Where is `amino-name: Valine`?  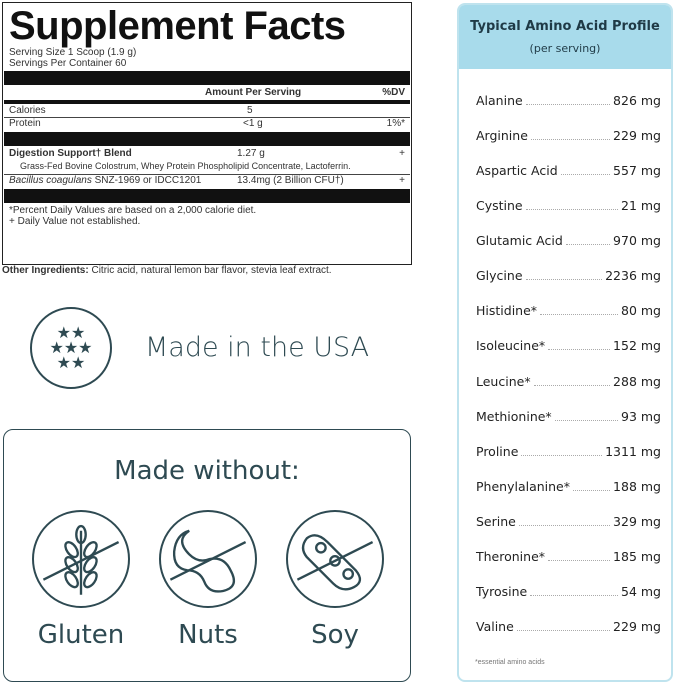 amino-name: Valine is located at coordinates (495, 627).